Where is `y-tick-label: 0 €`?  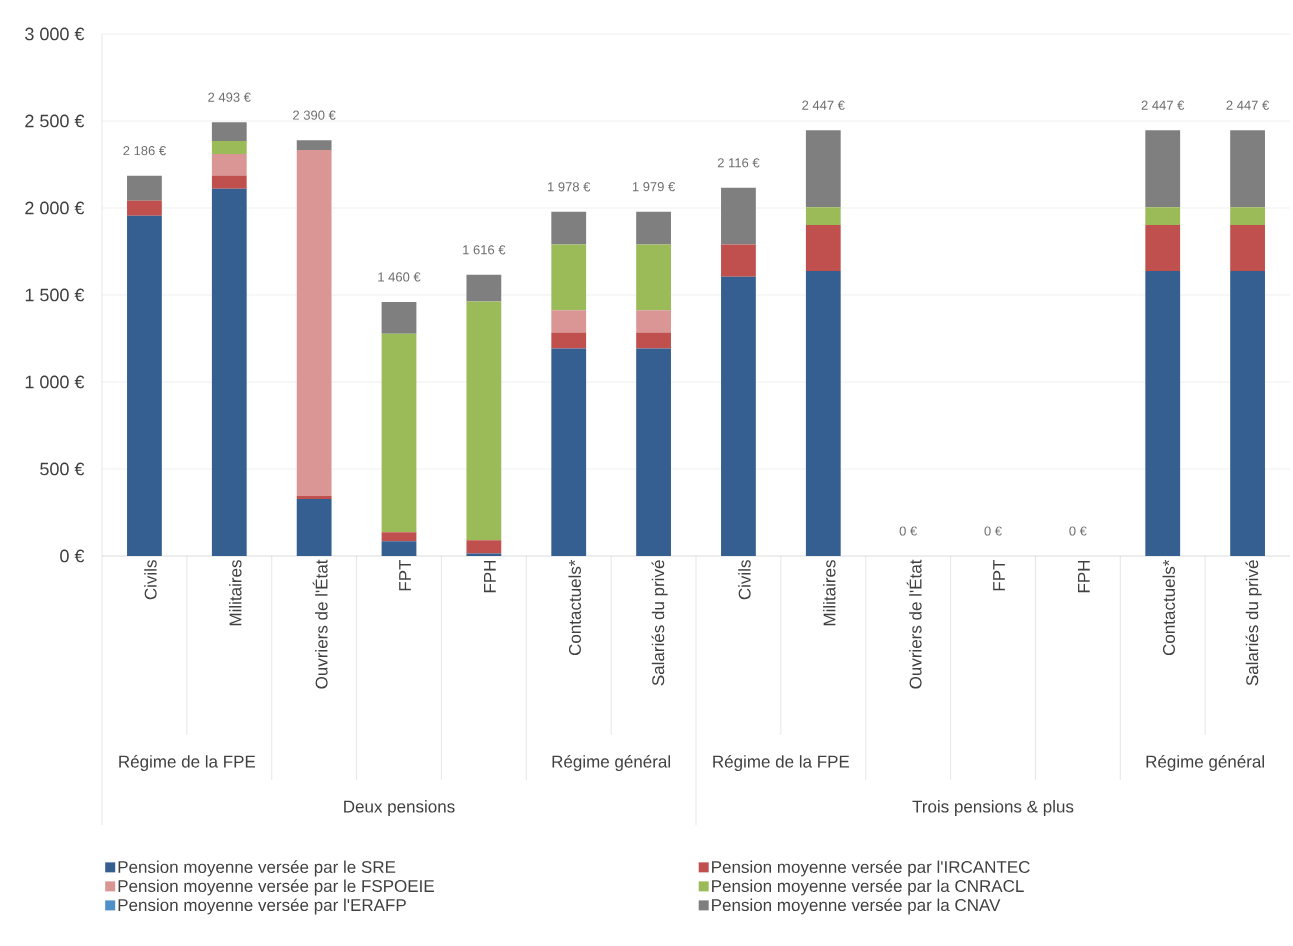 y-tick-label: 0 € is located at coordinates (72, 556).